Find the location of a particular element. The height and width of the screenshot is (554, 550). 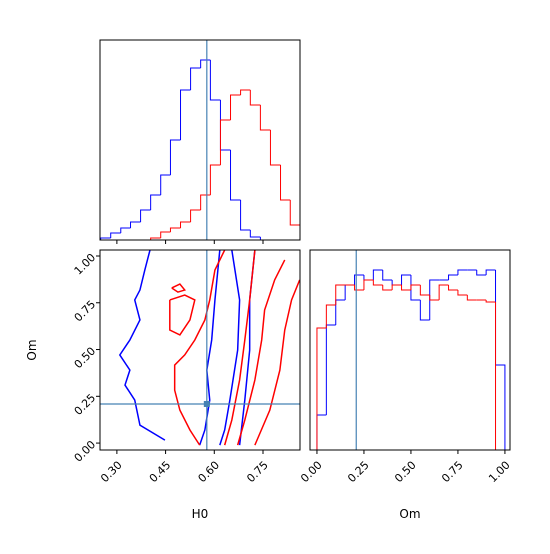

x-tick-label: 0.60 is located at coordinates (209, 472).